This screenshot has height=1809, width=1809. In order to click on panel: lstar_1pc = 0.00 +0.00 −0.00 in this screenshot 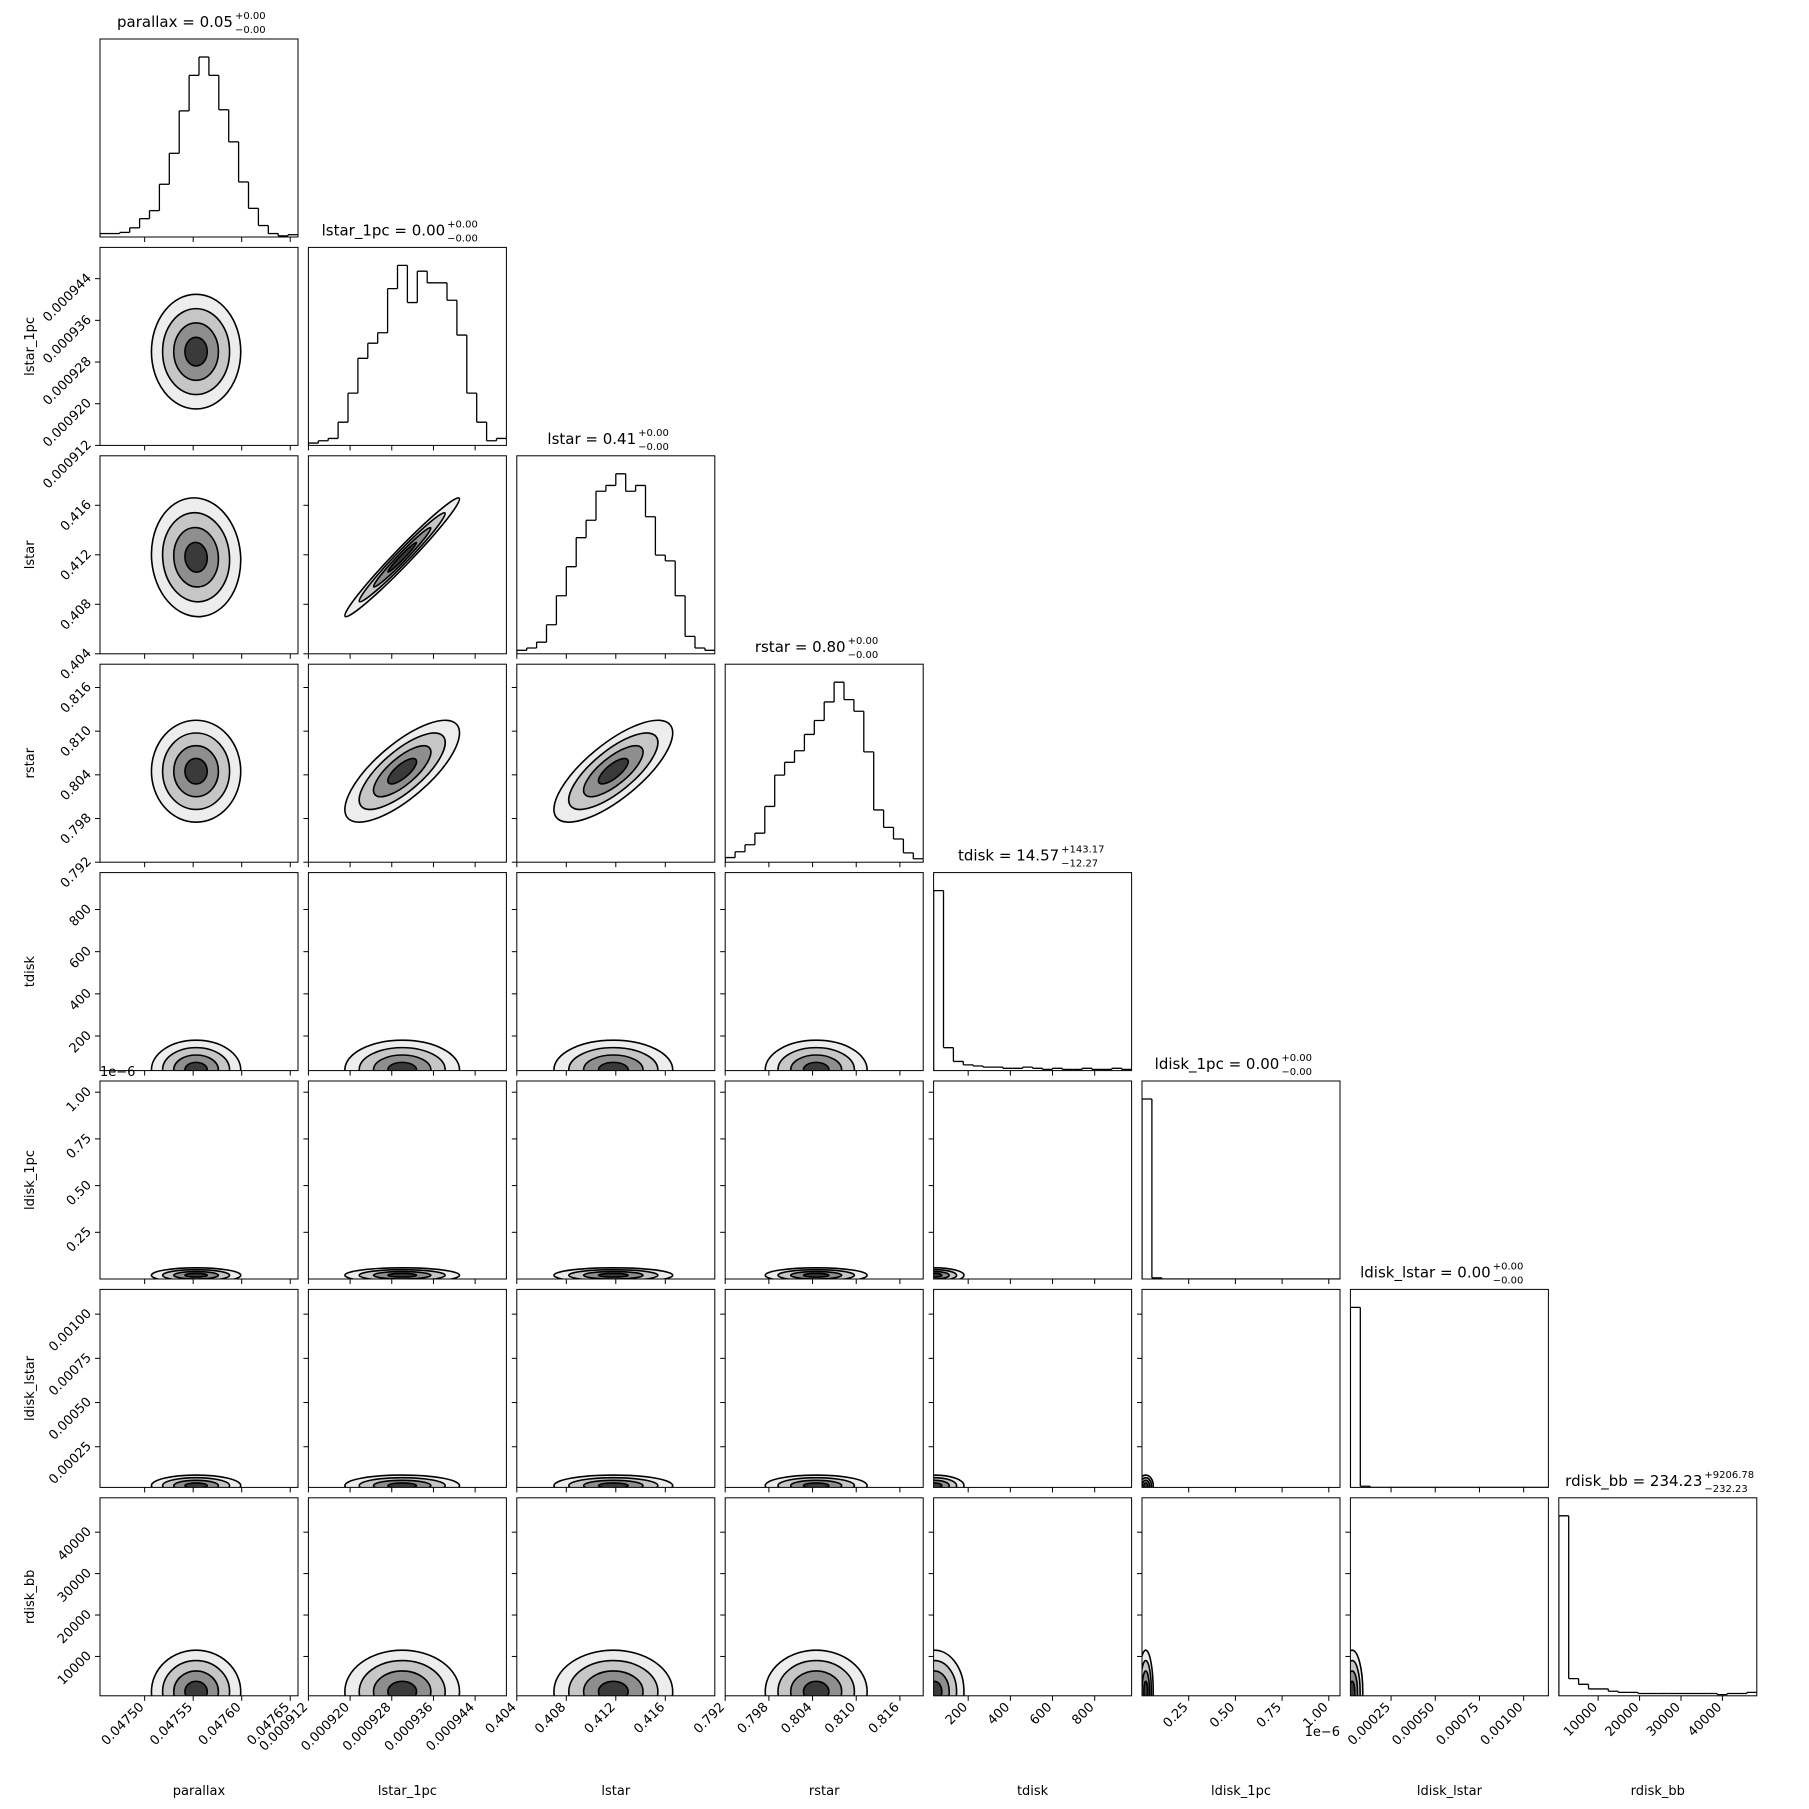, I will do `click(407, 335)`.